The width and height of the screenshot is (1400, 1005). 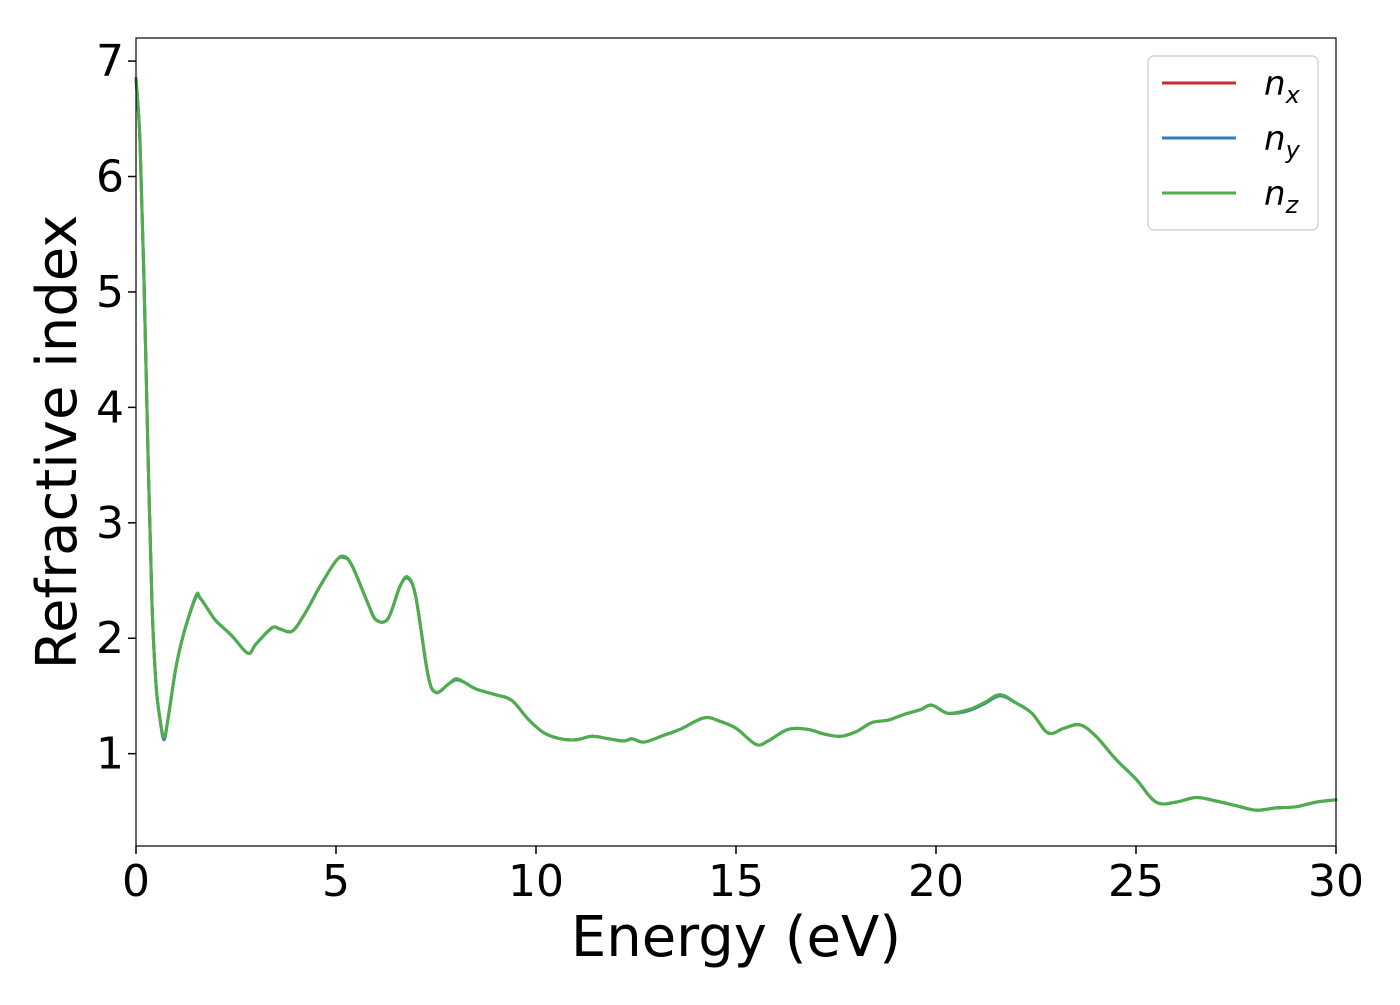 What do you see at coordinates (110, 638) in the screenshot?
I see `y-tick-label: 2` at bounding box center [110, 638].